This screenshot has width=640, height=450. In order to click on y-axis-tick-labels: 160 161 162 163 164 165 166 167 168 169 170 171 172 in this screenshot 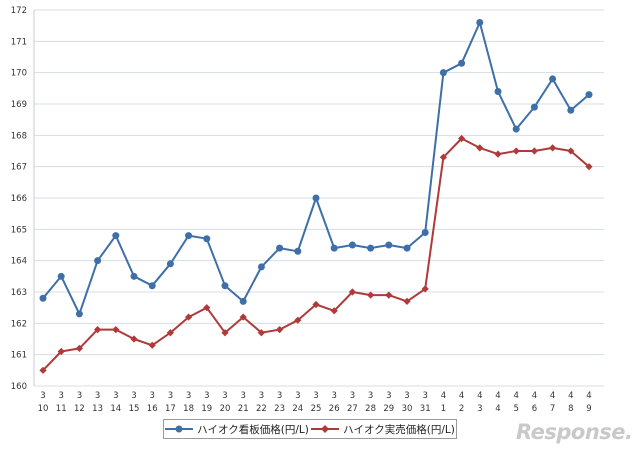, I will do `click(19, 199)`.